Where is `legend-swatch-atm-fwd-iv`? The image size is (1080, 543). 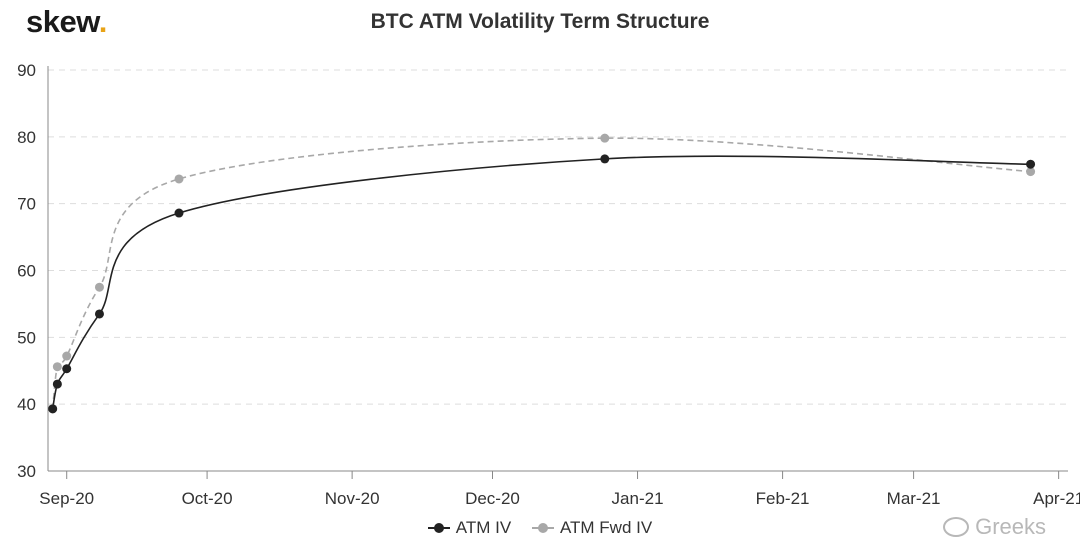 legend-swatch-atm-fwd-iv is located at coordinates (542, 528).